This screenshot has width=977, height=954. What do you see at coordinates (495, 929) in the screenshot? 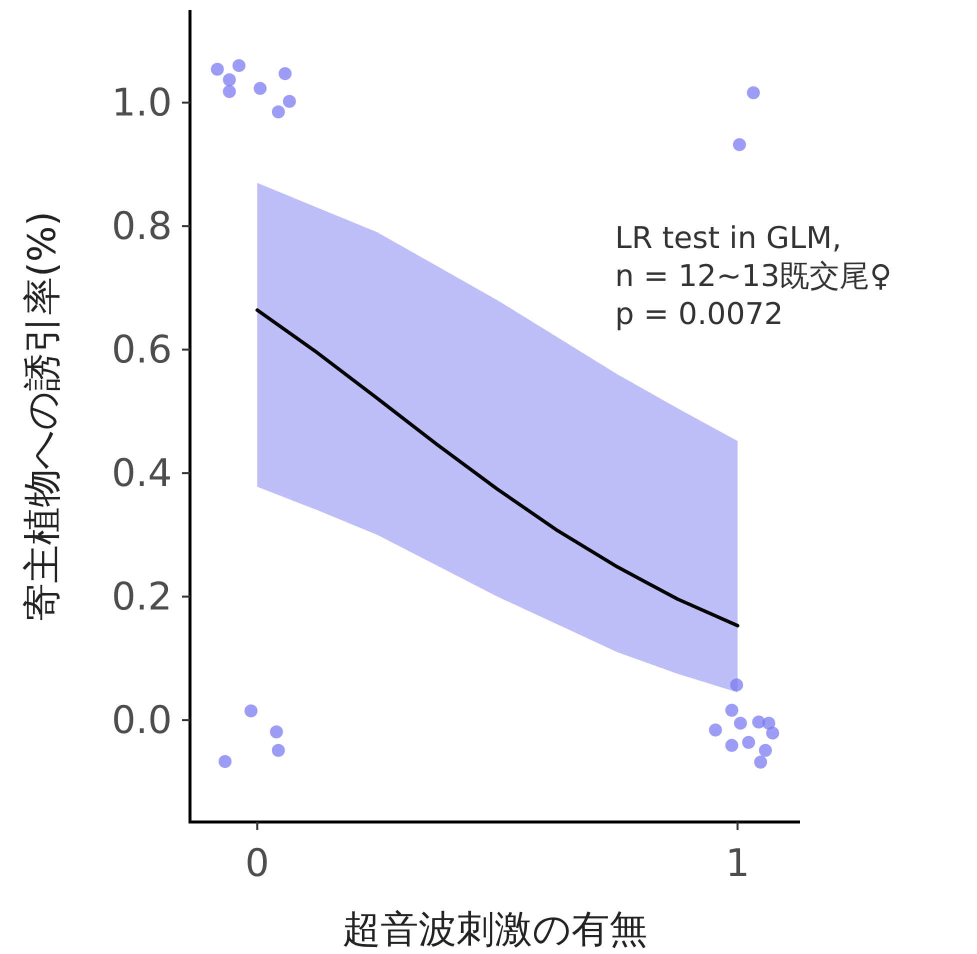
I see `x-axis-title: 超音波刺激の有無` at bounding box center [495, 929].